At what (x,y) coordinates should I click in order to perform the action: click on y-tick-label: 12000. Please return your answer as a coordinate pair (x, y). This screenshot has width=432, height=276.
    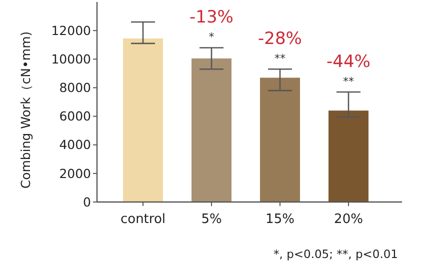
    Looking at the image, I should click on (71, 30).